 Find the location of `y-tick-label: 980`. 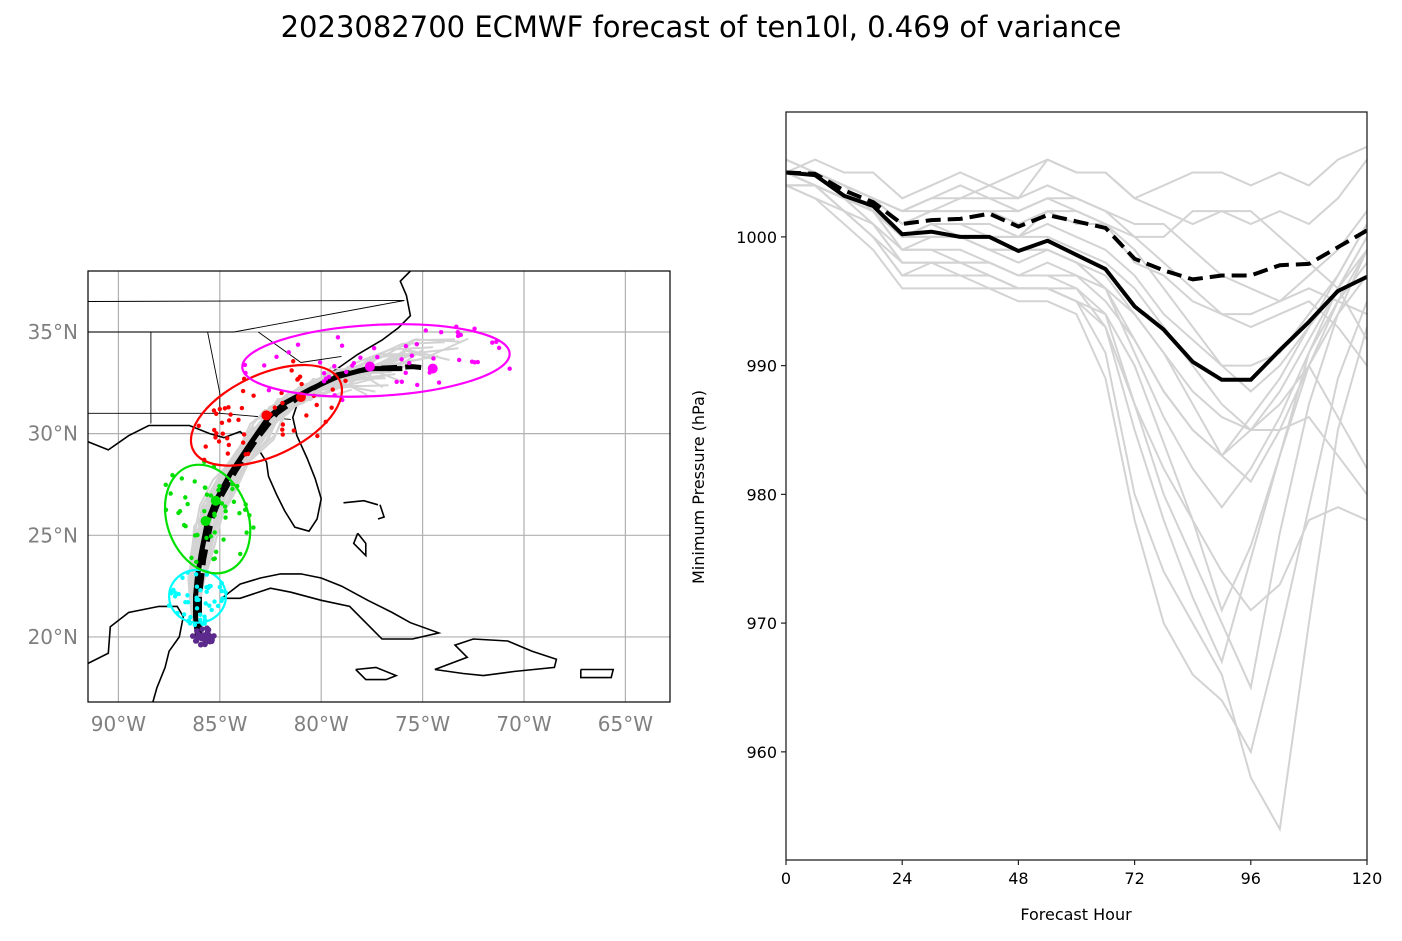

y-tick-label: 980 is located at coordinates (761, 494).